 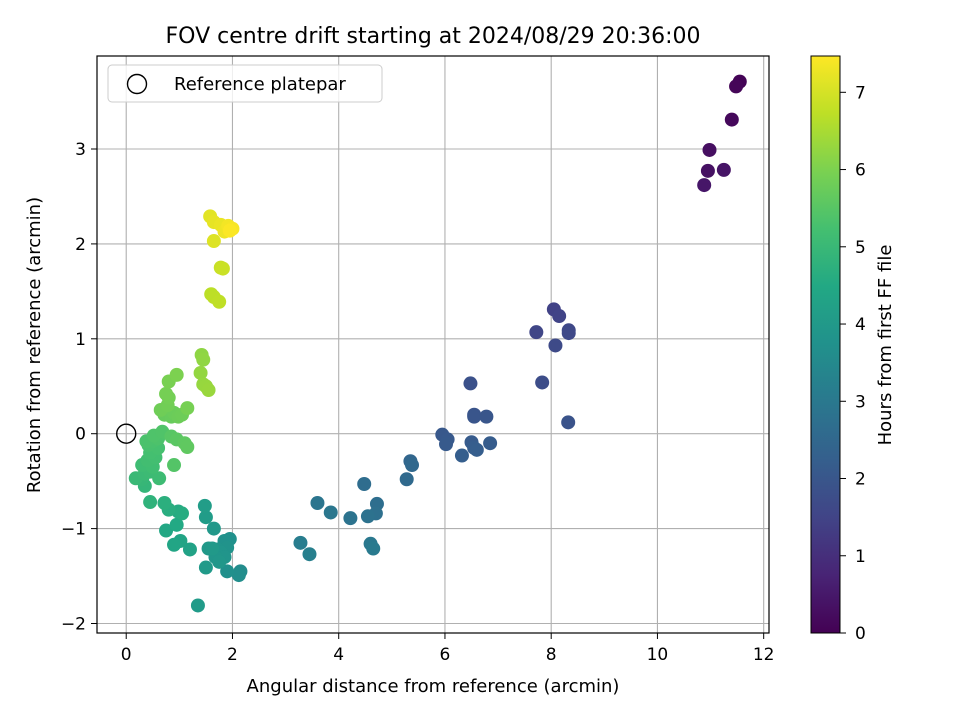 I want to click on legend: Reference platepar, so click(x=245, y=83).